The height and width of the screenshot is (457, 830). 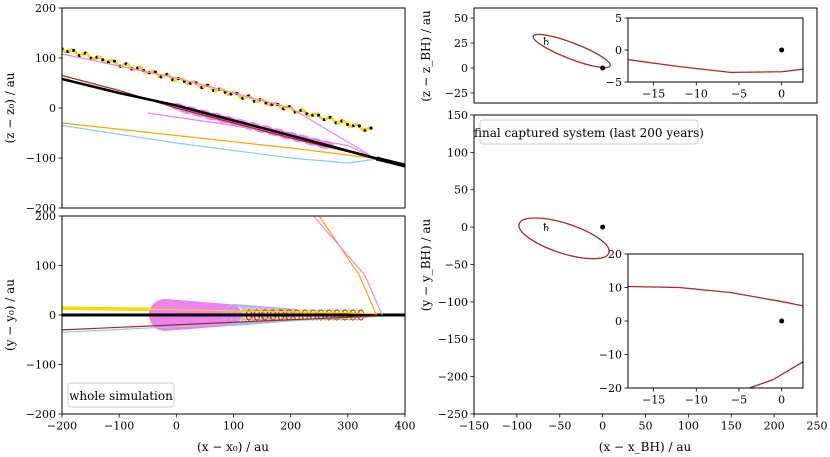 What do you see at coordinates (453, 302) in the screenshot?
I see `ytick-br-ticklabel: −100` at bounding box center [453, 302].